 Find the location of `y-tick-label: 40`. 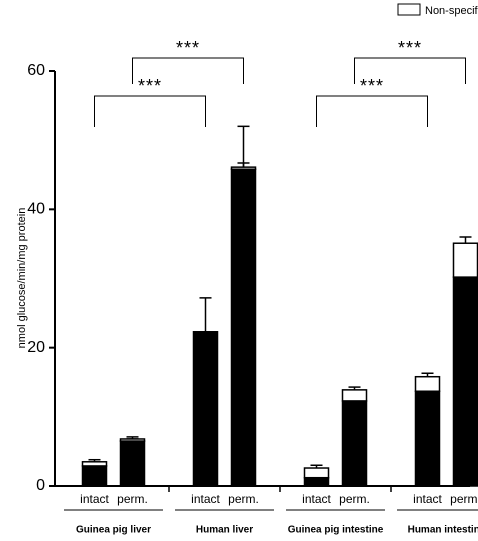

y-tick-label: 40 is located at coordinates (36, 209).